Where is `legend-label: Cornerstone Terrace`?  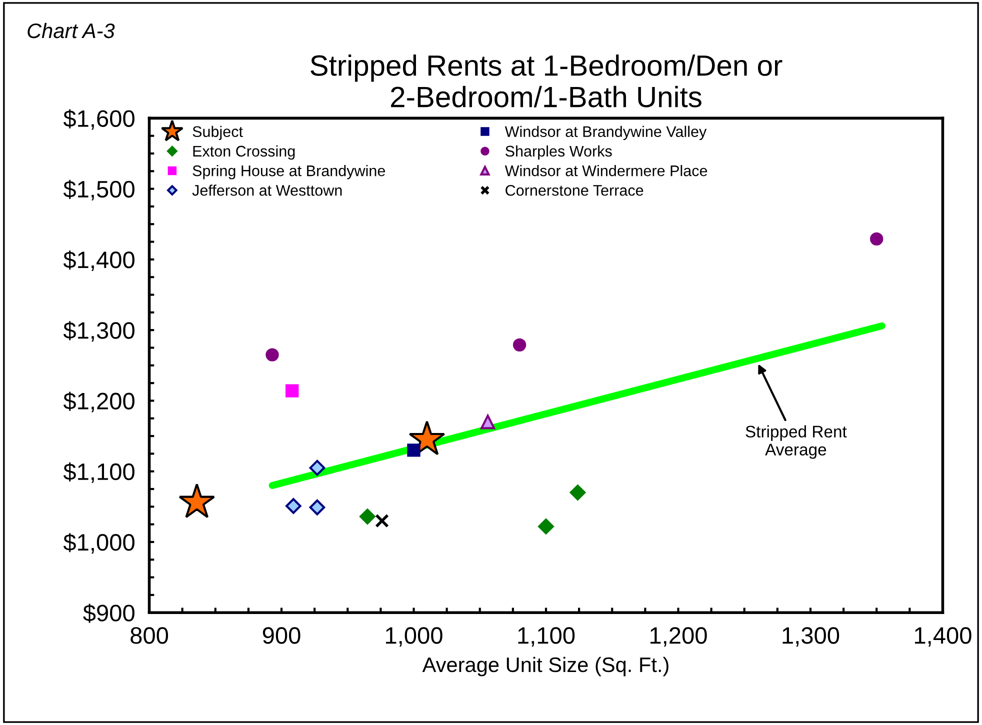
legend-label: Cornerstone Terrace is located at coordinates (575, 190).